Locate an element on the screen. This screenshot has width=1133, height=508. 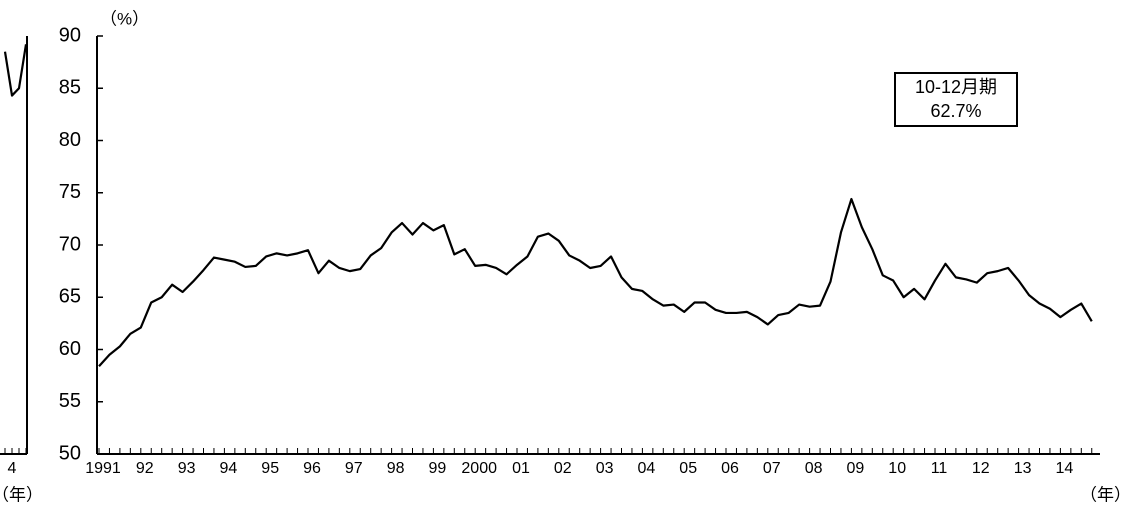
y-tick-label: 55 is located at coordinates (70, 401).